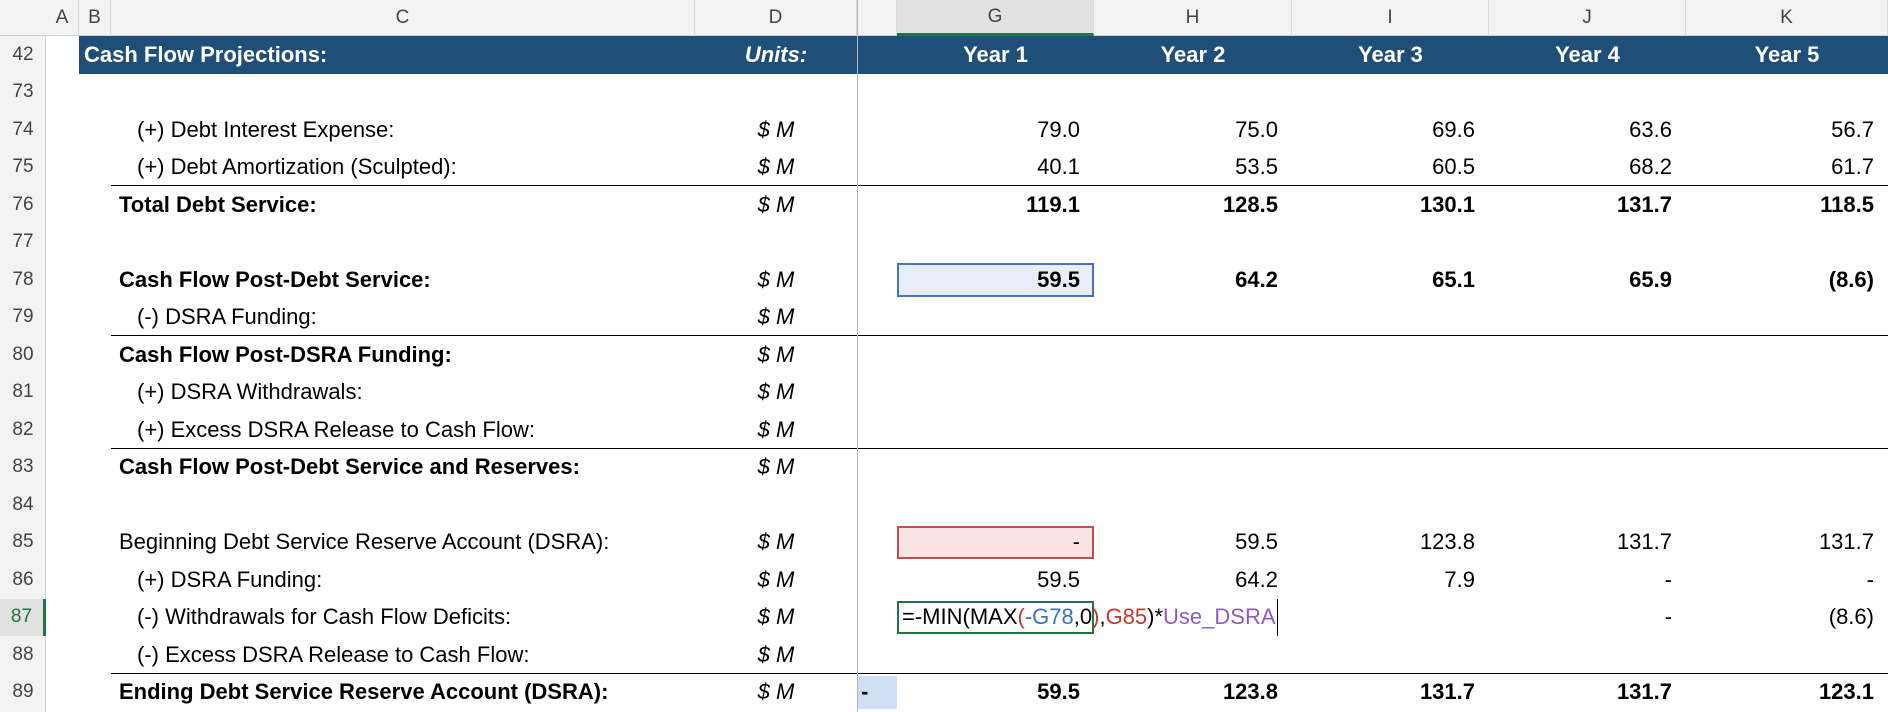  I want to click on freeze-line, so click(857, 356).